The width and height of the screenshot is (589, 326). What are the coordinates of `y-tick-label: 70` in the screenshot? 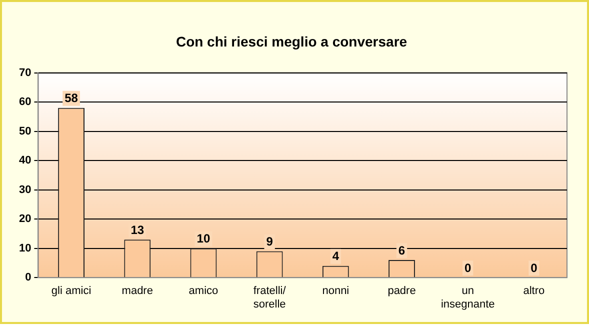 It's located at (25, 72).